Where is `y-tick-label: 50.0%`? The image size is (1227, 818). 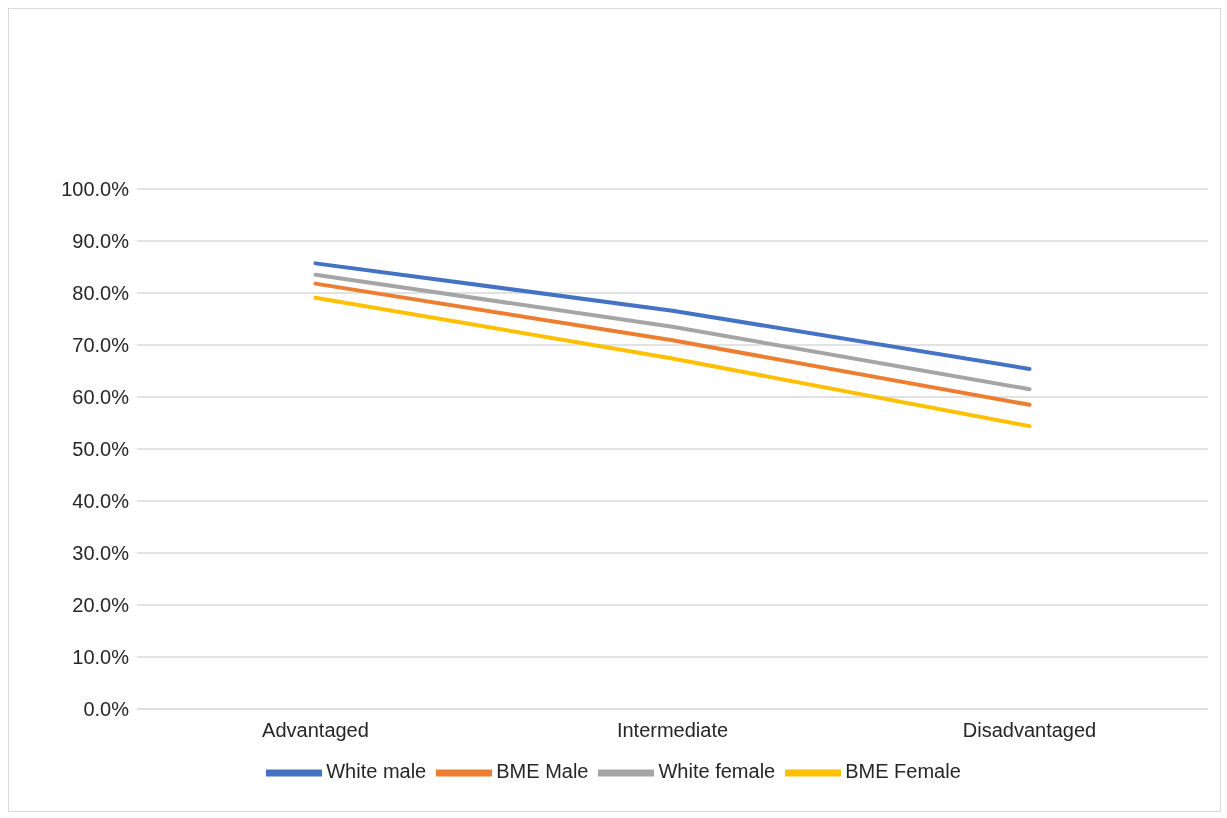 y-tick-label: 50.0% is located at coordinates (101, 449).